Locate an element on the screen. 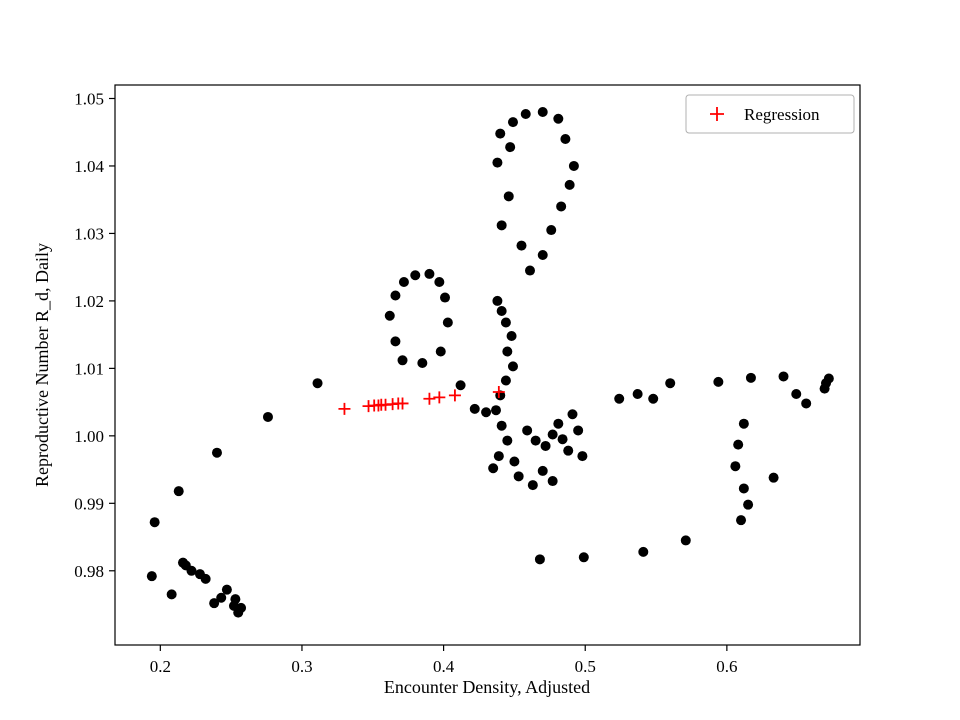 The image size is (960, 720). x-tick-label: 0.2 is located at coordinates (160, 666).